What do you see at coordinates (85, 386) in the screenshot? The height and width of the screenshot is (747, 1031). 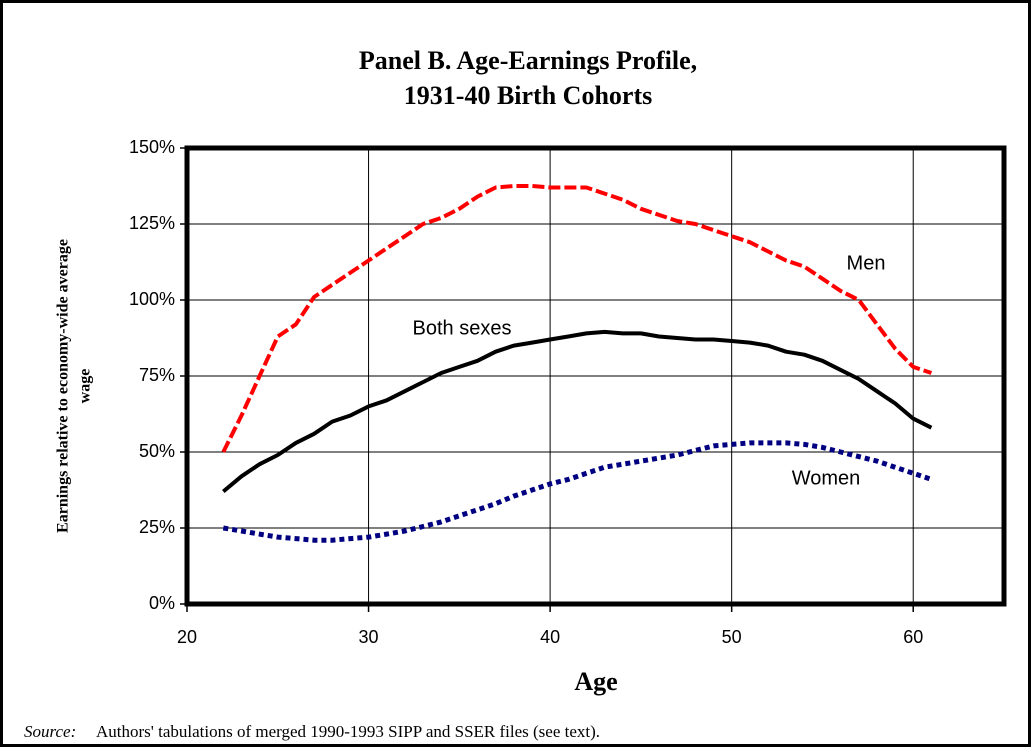 I see `y-axis-label: wage` at bounding box center [85, 386].